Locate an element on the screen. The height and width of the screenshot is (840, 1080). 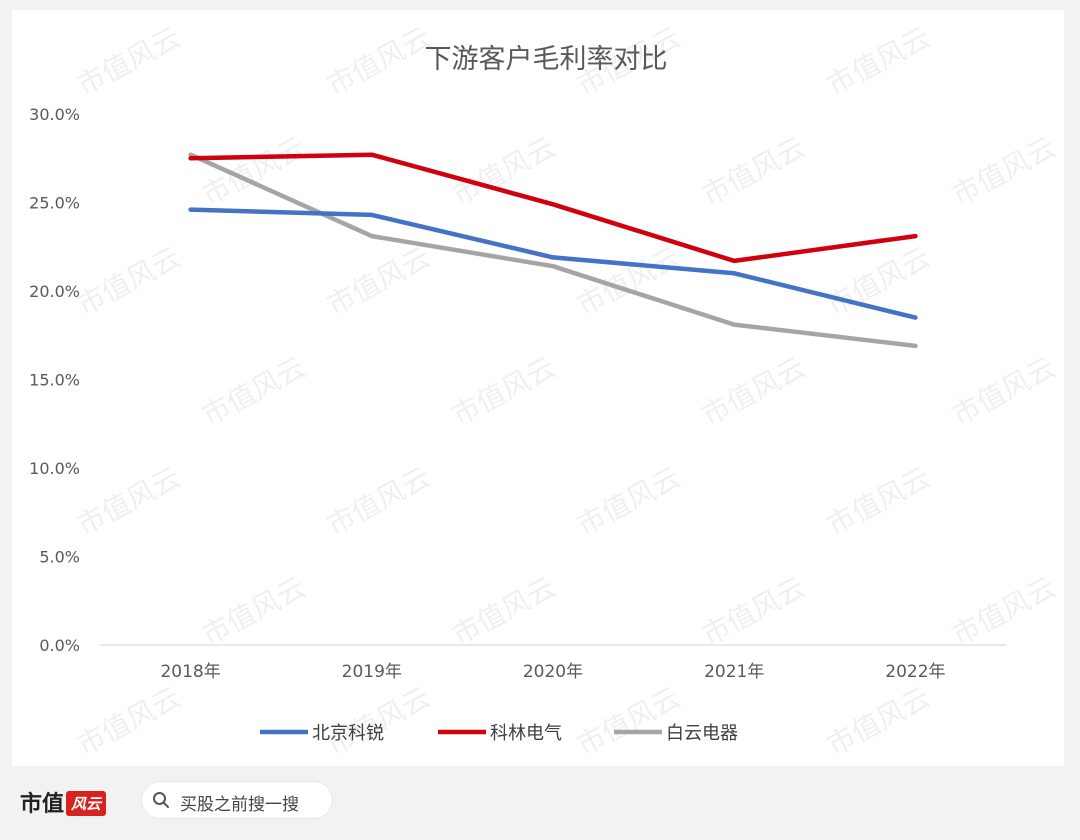
brand-logo: 市值 风云 is located at coordinates (63, 802).